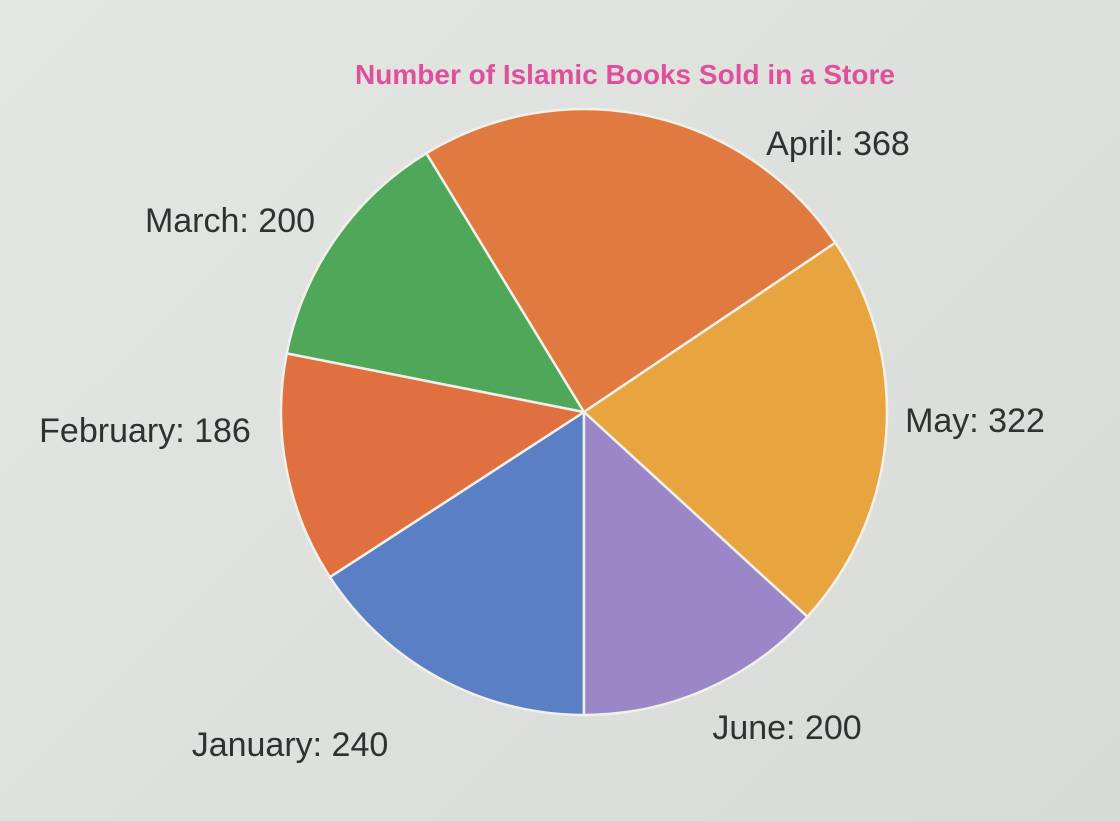 This screenshot has width=1120, height=821. I want to click on slice-label-march: March: 200, so click(230, 221).